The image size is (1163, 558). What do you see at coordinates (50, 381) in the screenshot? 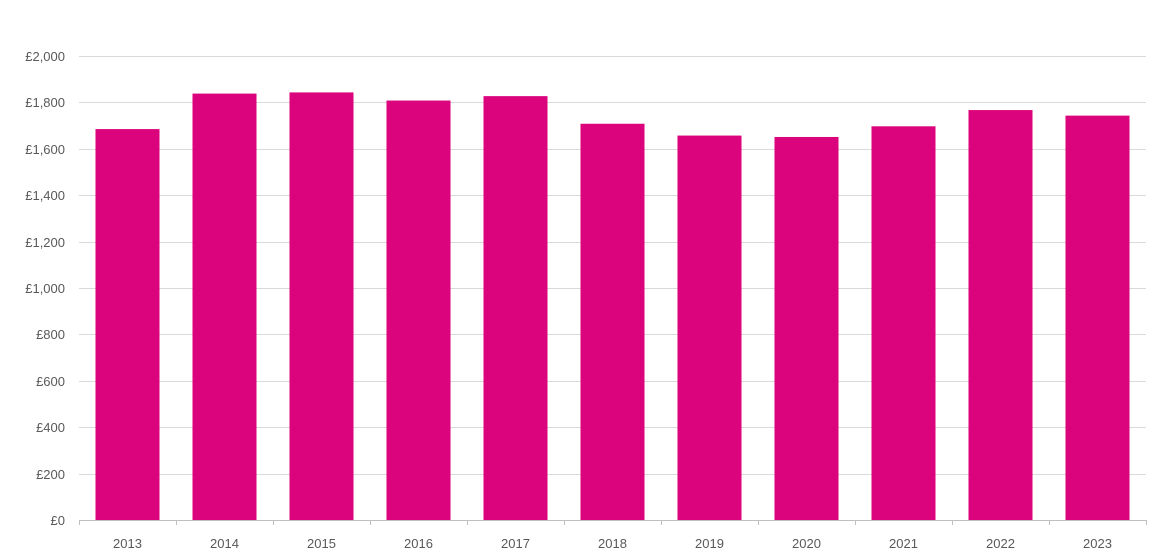
I see `y-tick-label: £600` at bounding box center [50, 381].